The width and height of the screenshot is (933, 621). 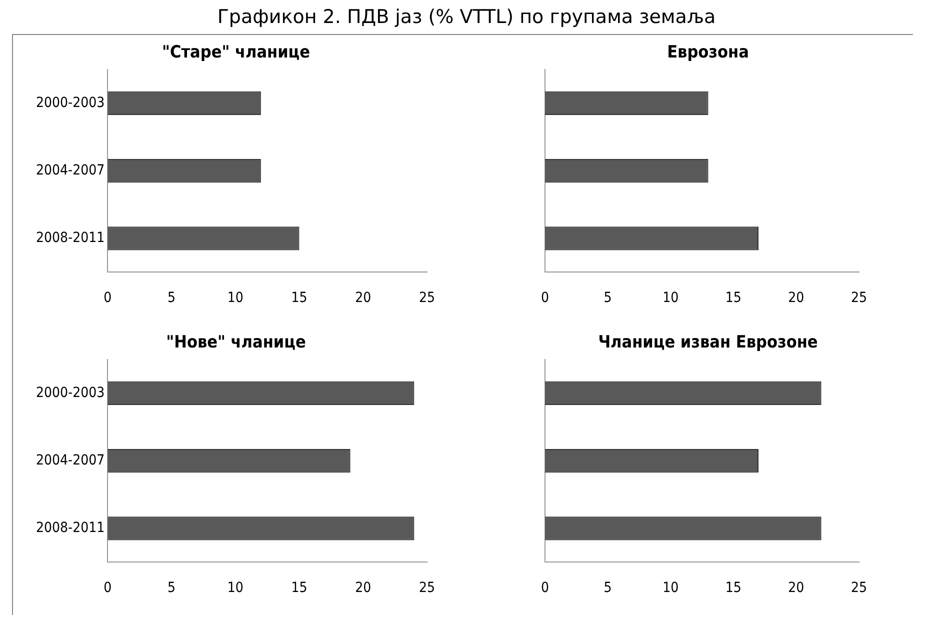 What do you see at coordinates (236, 342) in the screenshot?
I see `chart-title: "Нове" чланице` at bounding box center [236, 342].